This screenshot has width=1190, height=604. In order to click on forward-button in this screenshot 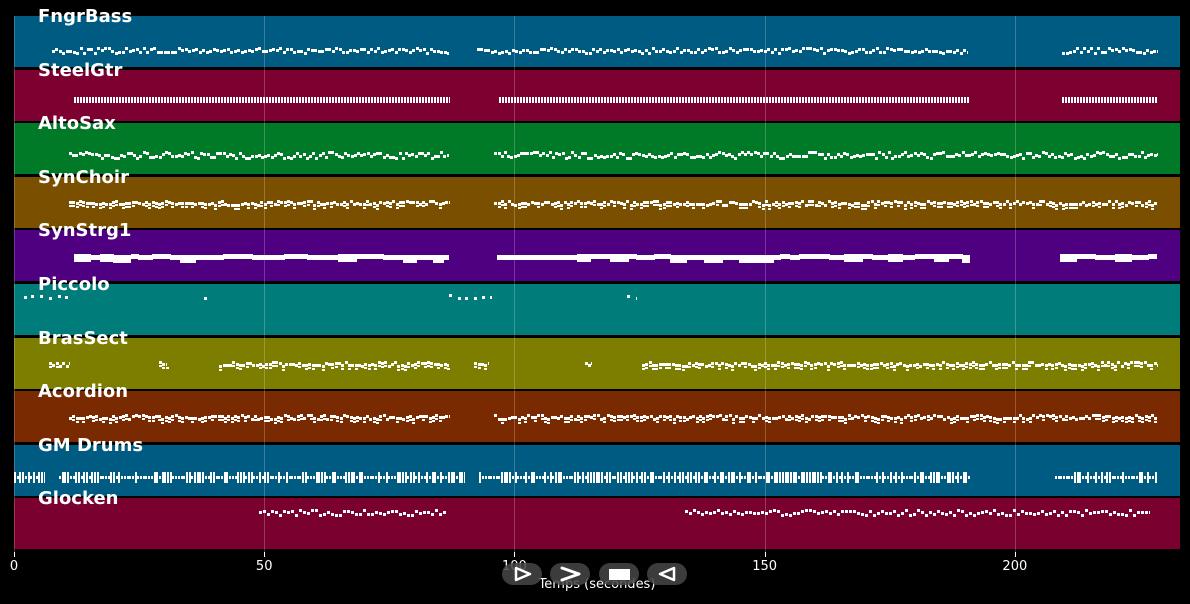, I will do `click(570, 574)`.